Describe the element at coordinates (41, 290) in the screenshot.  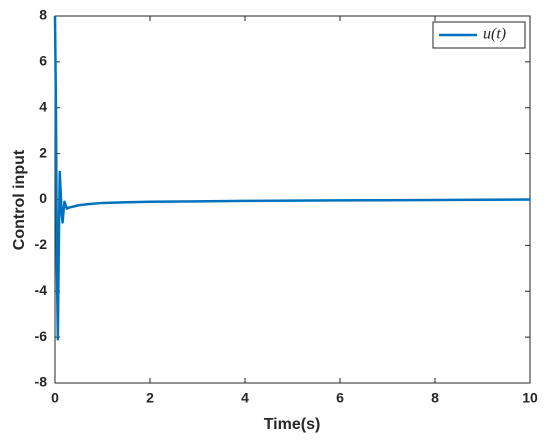
I see `y-tick-label: -4` at that location.